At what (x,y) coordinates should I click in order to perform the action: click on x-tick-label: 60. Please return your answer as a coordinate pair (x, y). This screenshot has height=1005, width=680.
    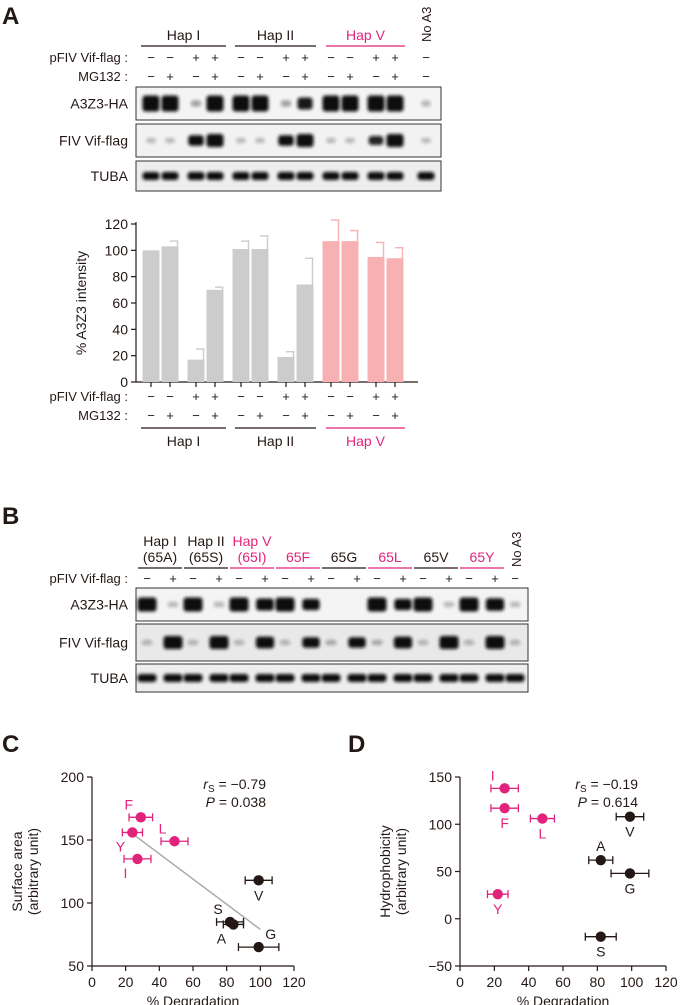
    Looking at the image, I should click on (563, 982).